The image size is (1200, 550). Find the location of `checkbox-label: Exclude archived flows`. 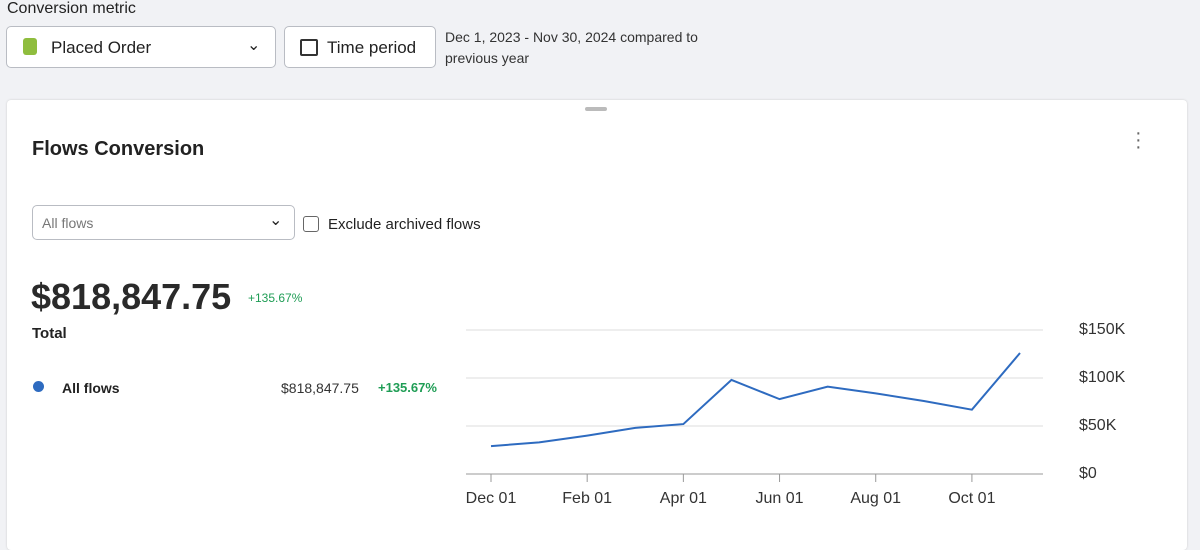

checkbox-label: Exclude archived flows is located at coordinates (404, 224).